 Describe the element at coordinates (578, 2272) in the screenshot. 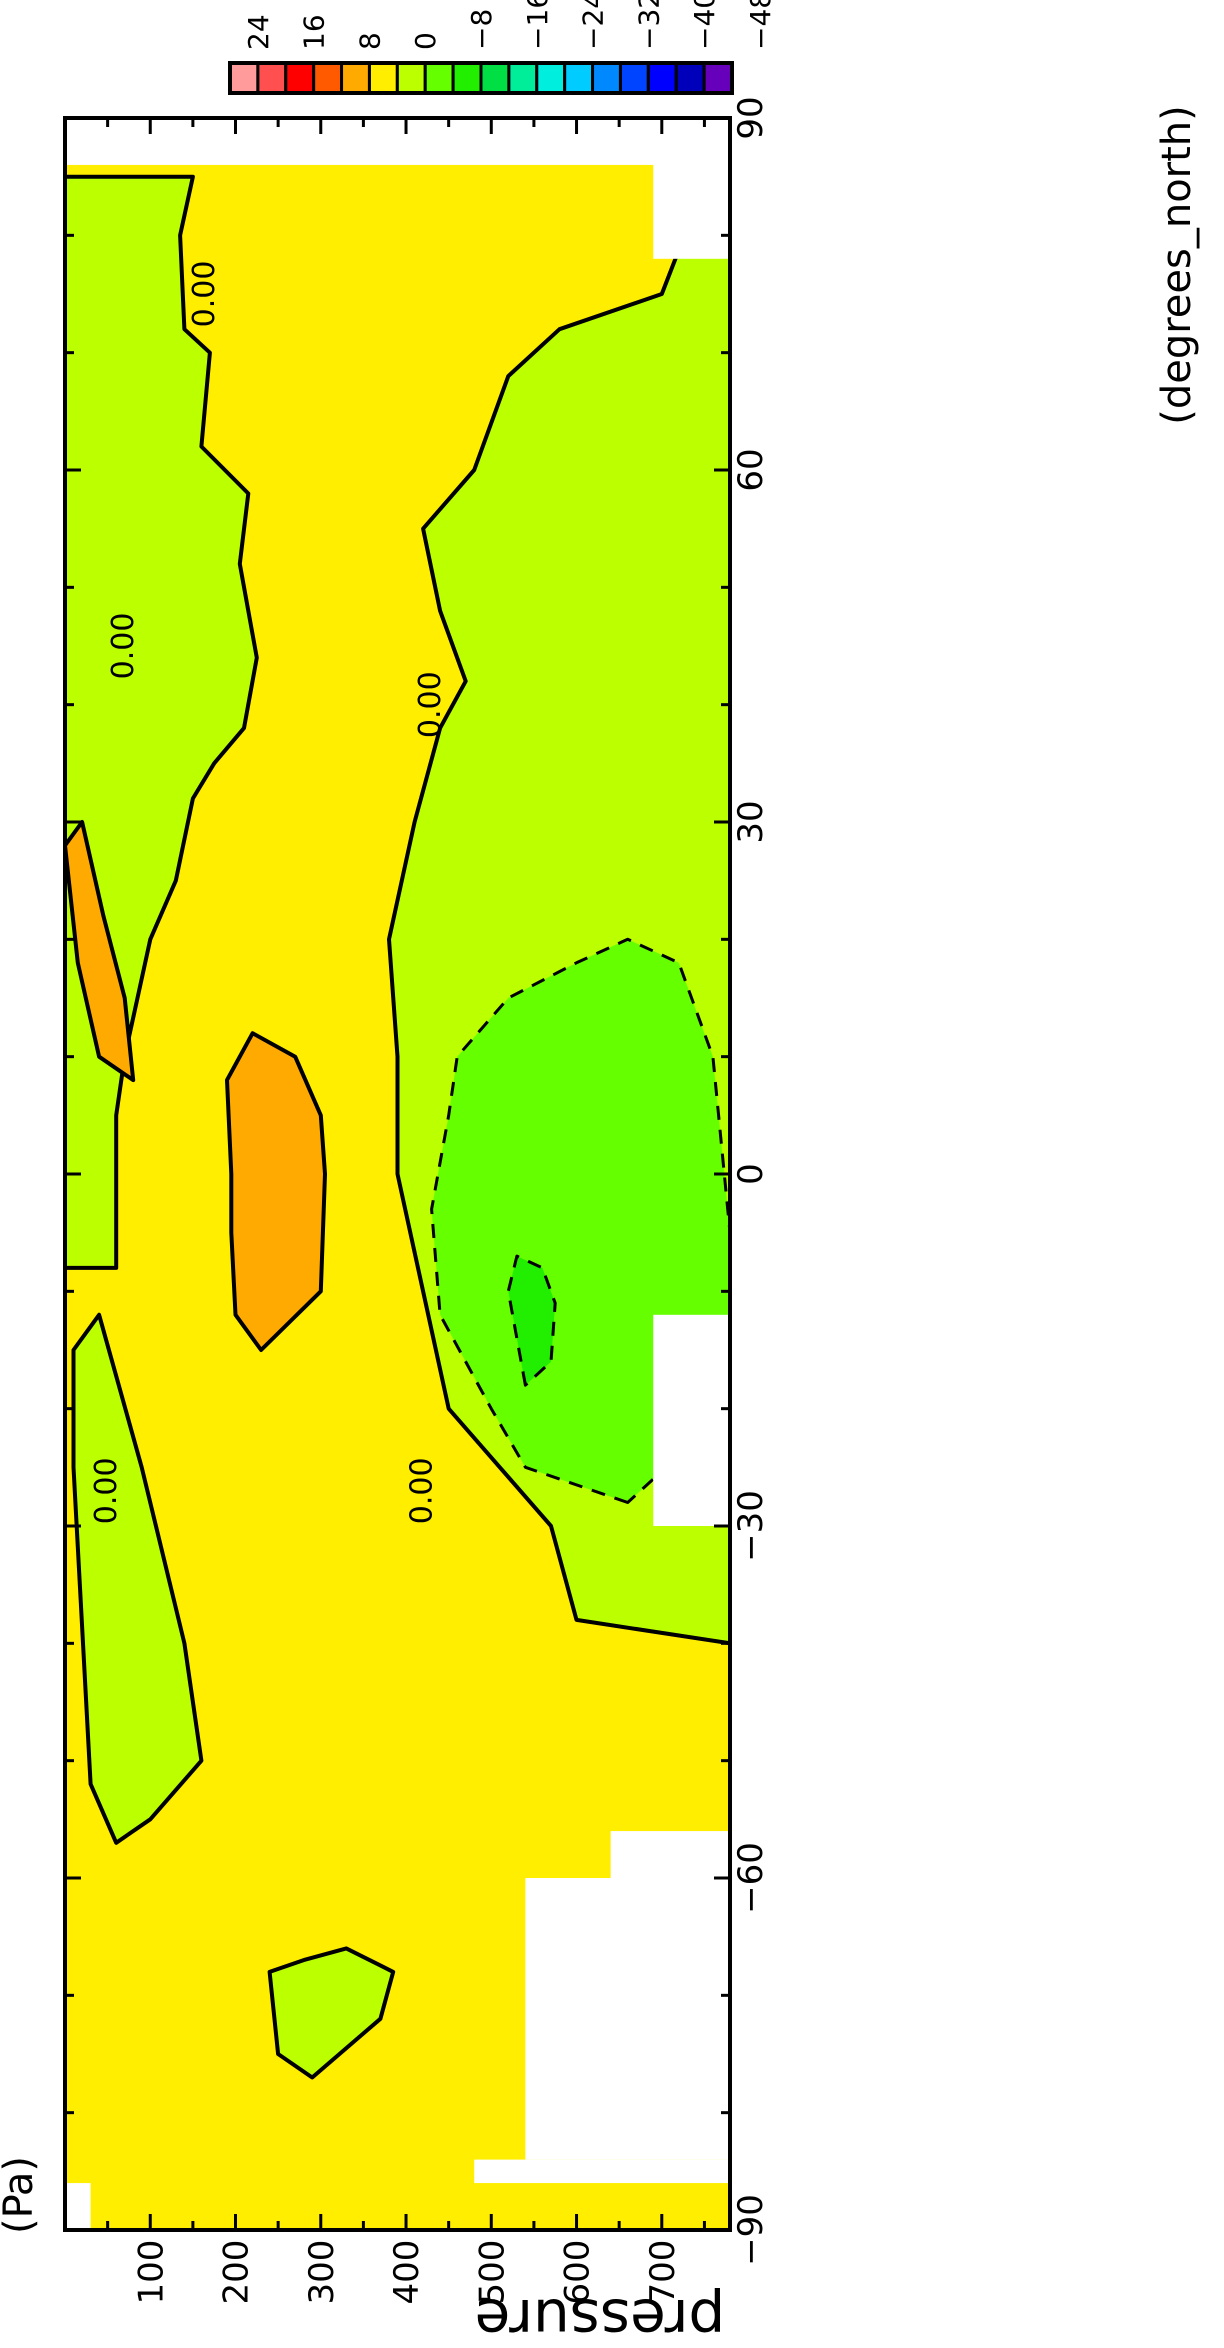

I see `y-tick-label-600: 600` at that location.